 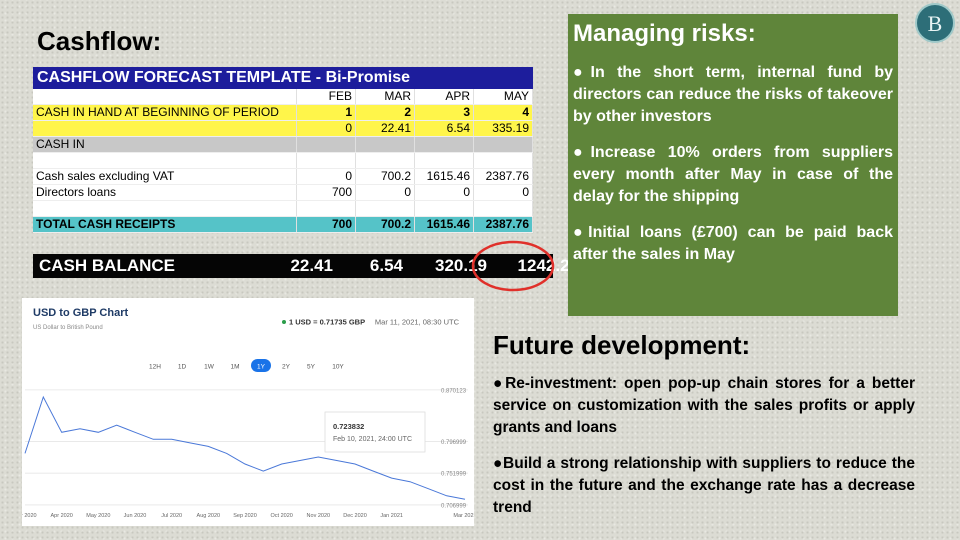 What do you see at coordinates (99, 41) in the screenshot?
I see `cashflow-heading: Cashflow:` at bounding box center [99, 41].